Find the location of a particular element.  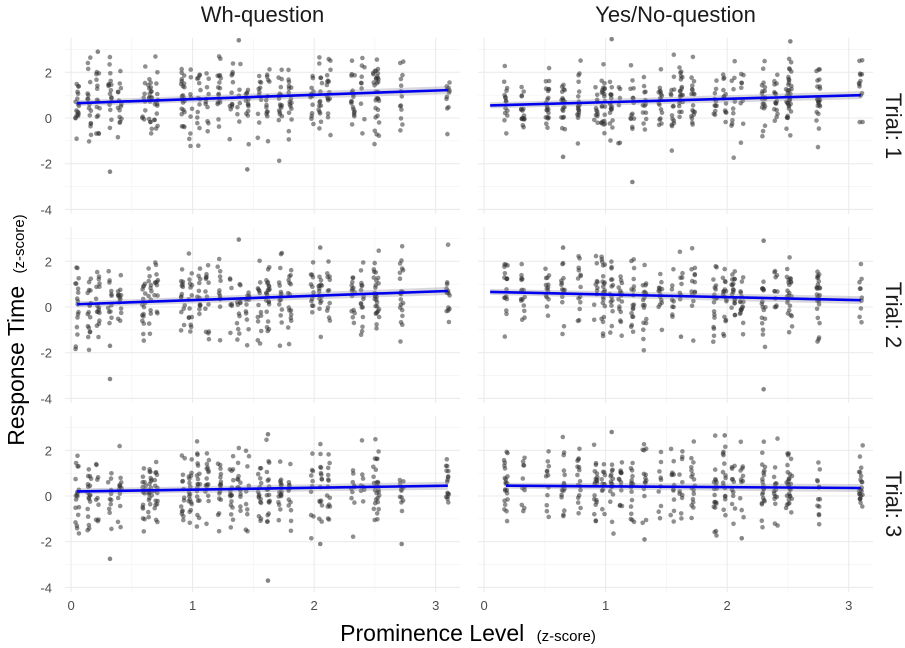

y-tick-label: 2 is located at coordinates (48, 72).